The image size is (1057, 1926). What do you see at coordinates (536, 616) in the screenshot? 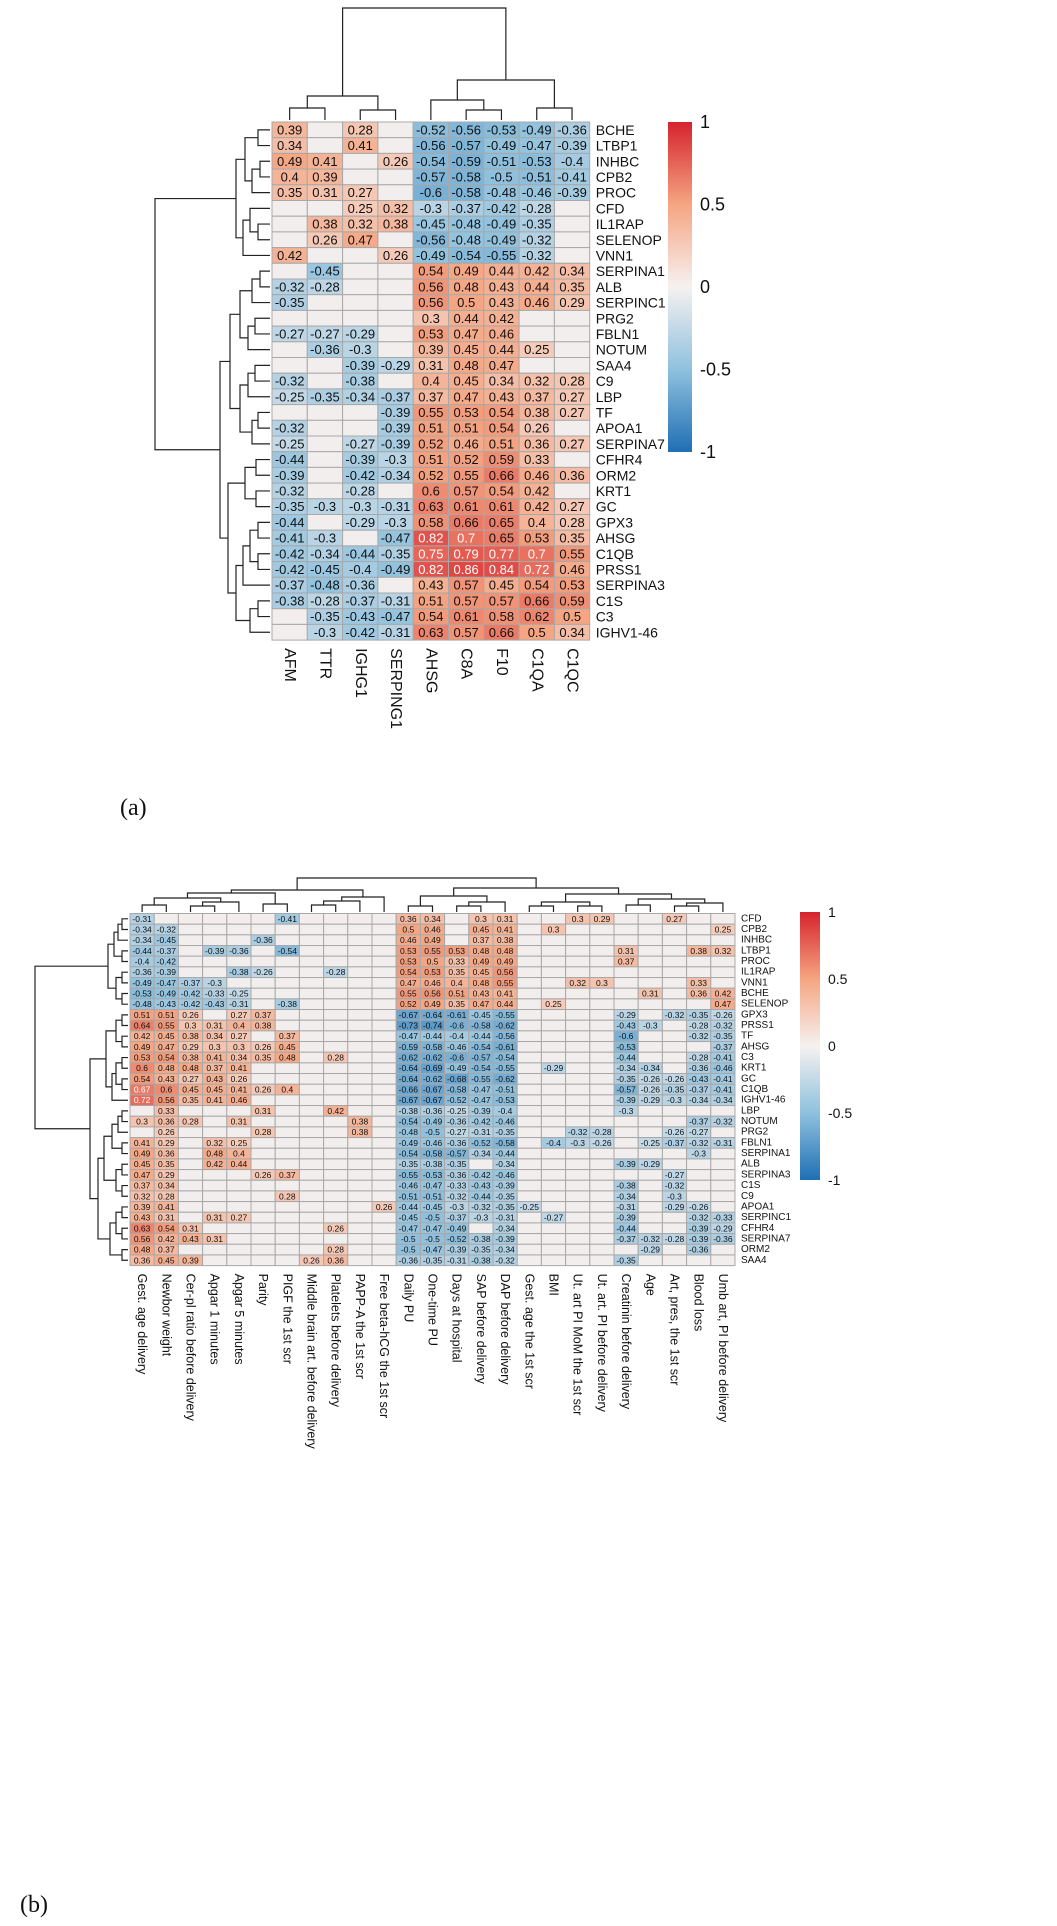
I see `cell-label: 0.62` at bounding box center [536, 616].